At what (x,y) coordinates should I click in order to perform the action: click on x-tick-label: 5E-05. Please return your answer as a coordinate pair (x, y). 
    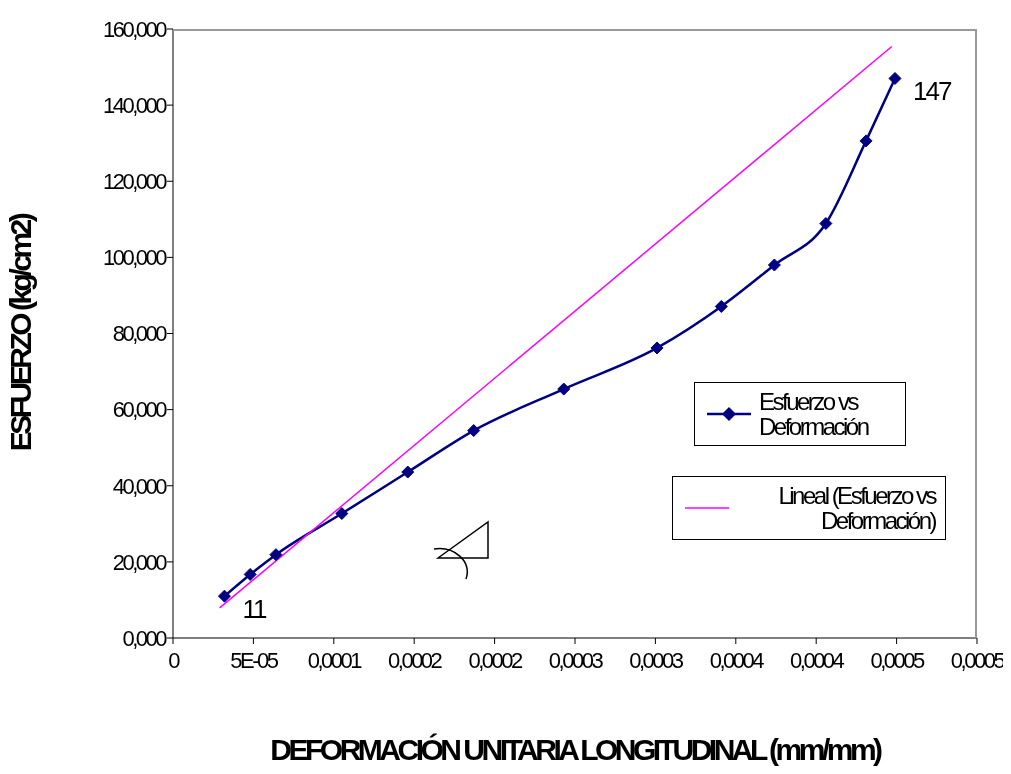
    Looking at the image, I should click on (254, 660).